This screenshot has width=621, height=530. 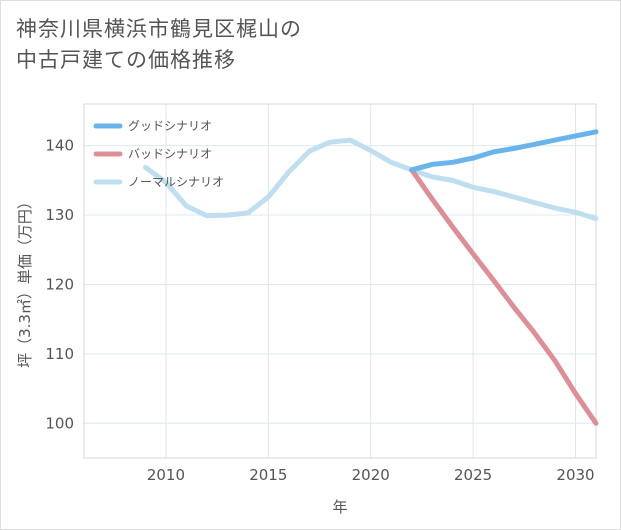 What do you see at coordinates (226, 45) in the screenshot?
I see `chart-title: 神奈川県横浜市鶴見区梶山の 中古戸建ての価格推移` at bounding box center [226, 45].